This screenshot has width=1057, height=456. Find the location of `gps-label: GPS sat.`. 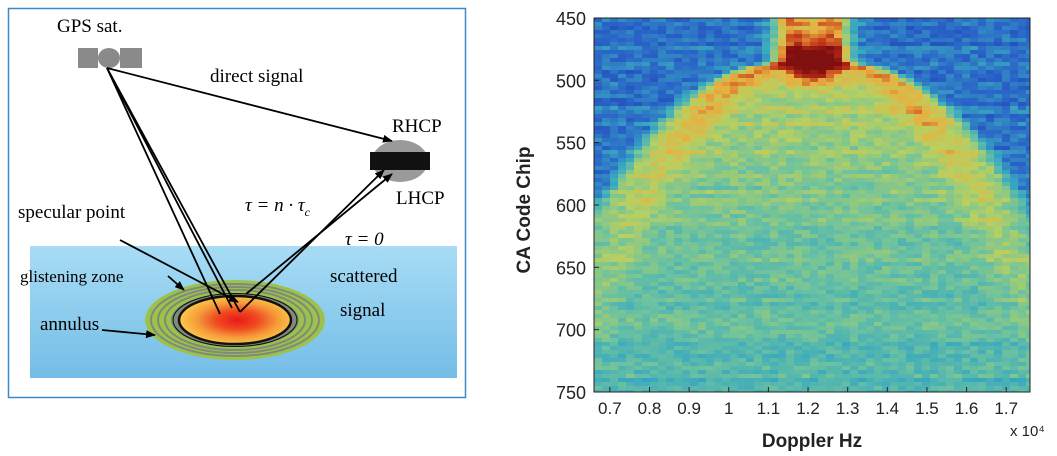

gps-label: GPS sat. is located at coordinates (89, 26).